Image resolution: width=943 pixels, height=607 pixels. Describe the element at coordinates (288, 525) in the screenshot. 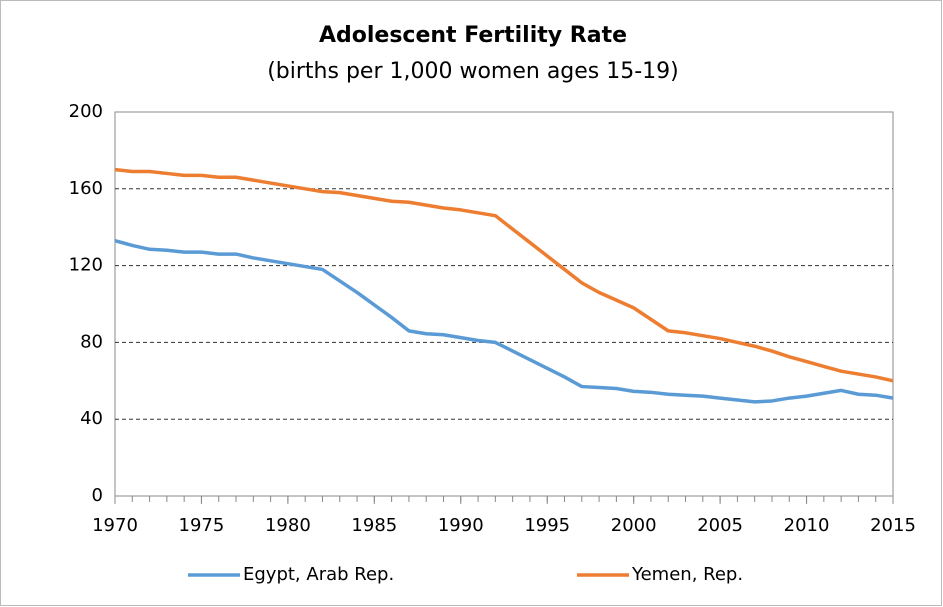

I see `x-tick-label: 1980` at that location.